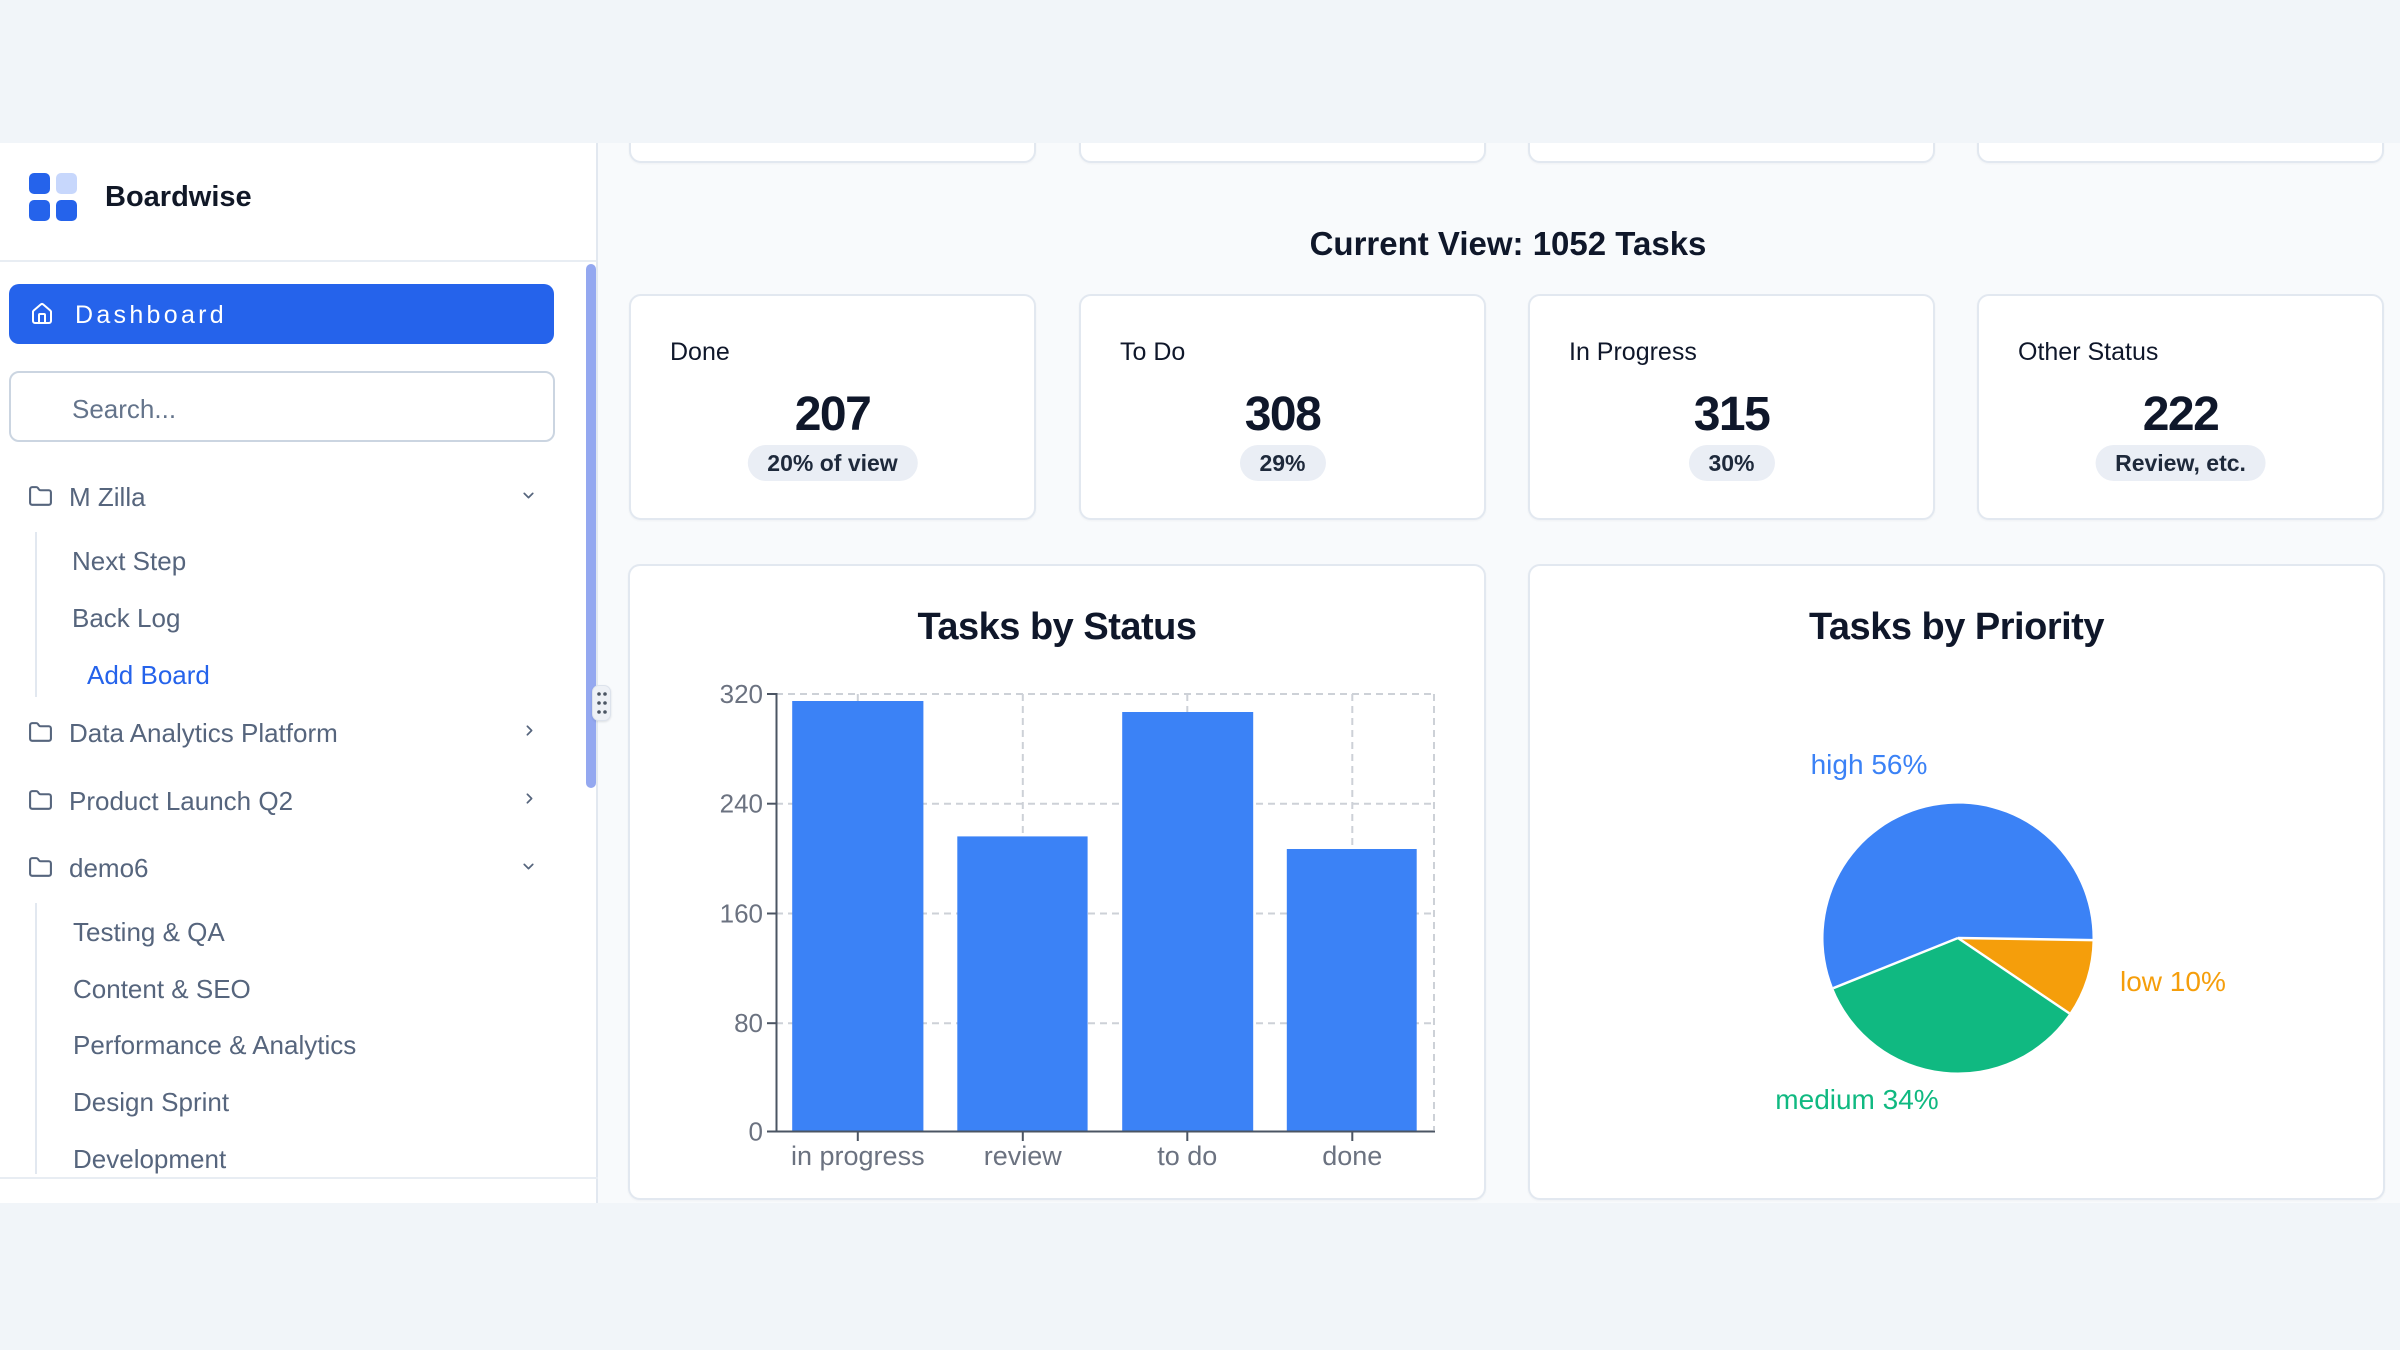 The image size is (2400, 1350). What do you see at coordinates (858, 1156) in the screenshot?
I see `svg-text: in progress` at bounding box center [858, 1156].